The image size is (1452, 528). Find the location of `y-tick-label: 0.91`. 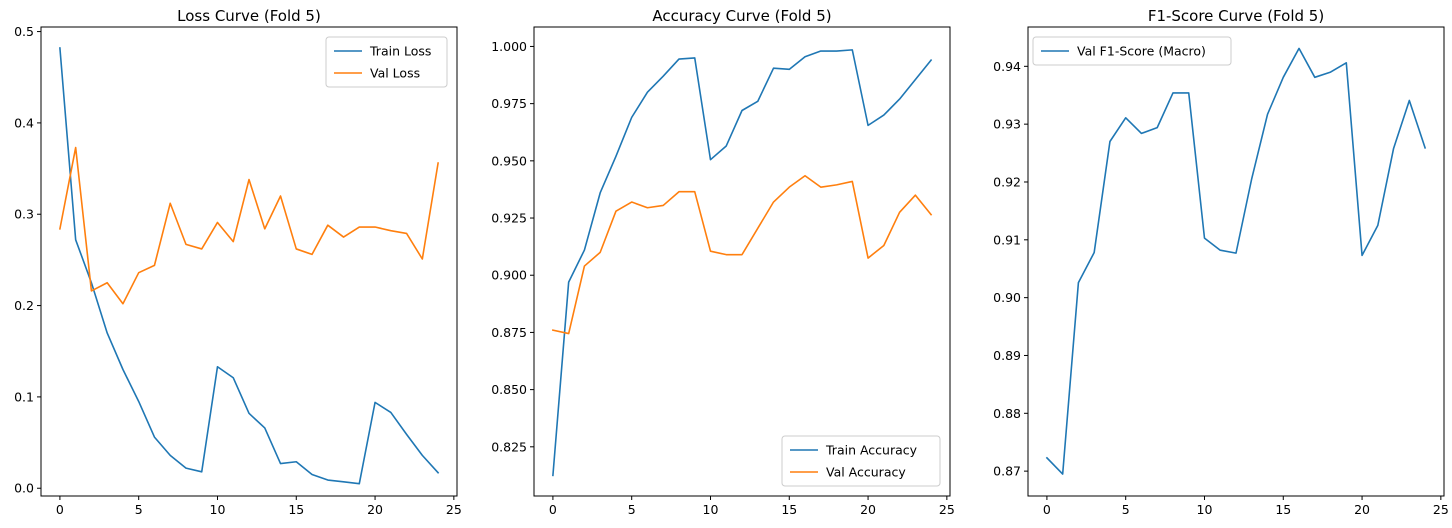

y-tick-label: 0.91 is located at coordinates (1007, 239).